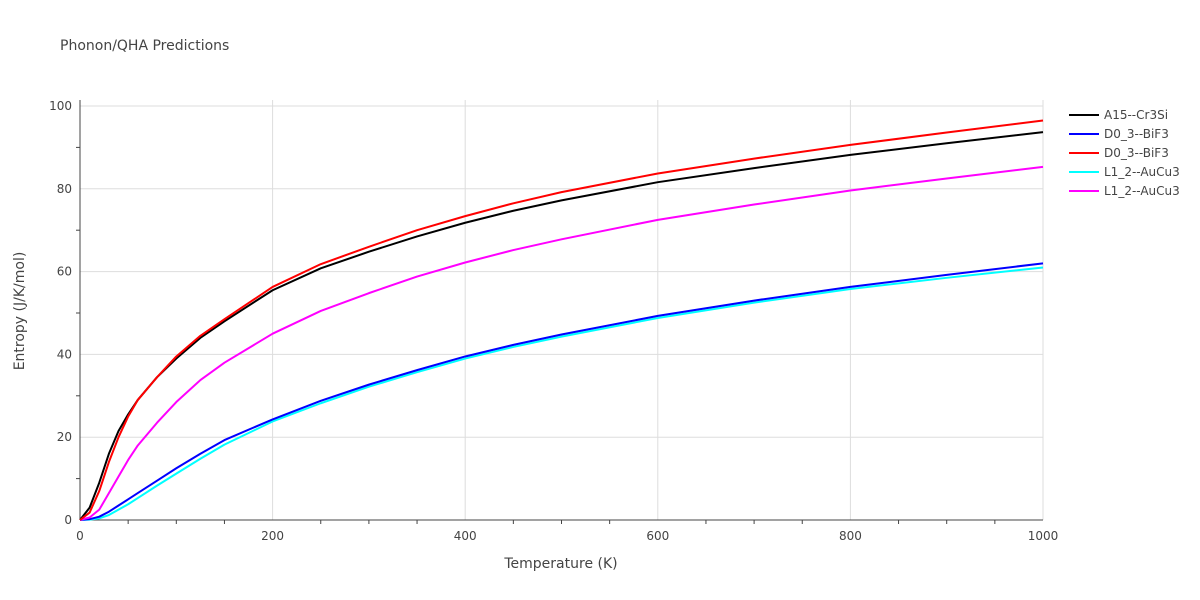 The height and width of the screenshot is (600, 1200). What do you see at coordinates (64, 272) in the screenshot?
I see `y-tick-label: 60` at bounding box center [64, 272].